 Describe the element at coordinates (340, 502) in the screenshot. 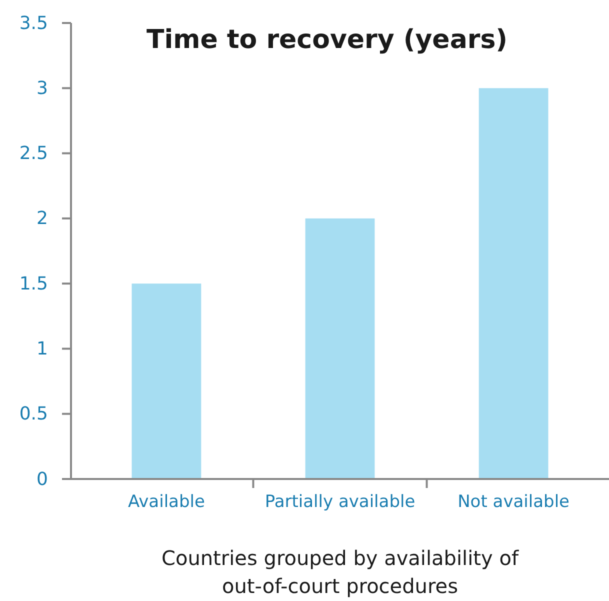

I see `x-tick-label: Partially available` at that location.